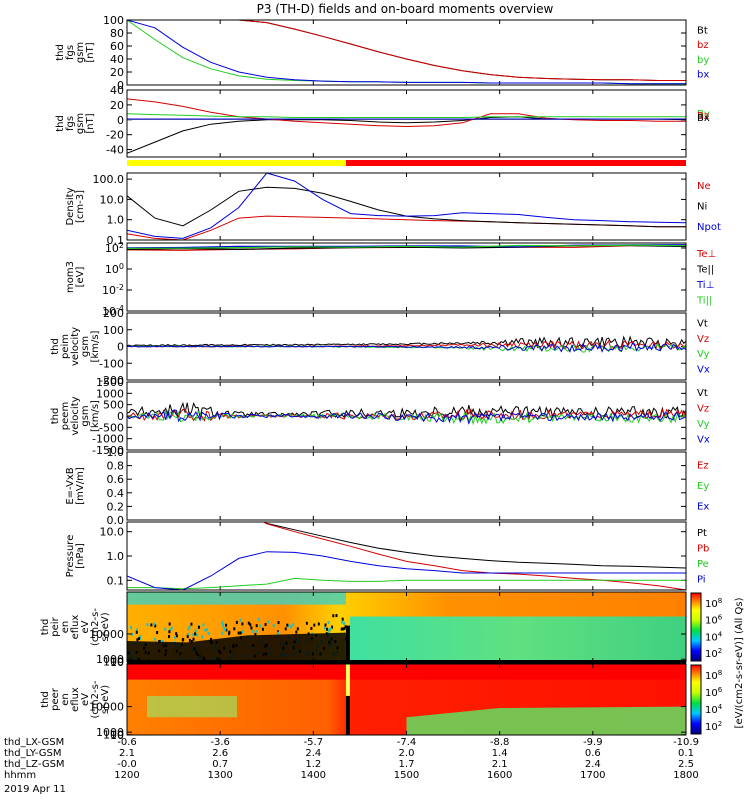 The image size is (750, 800). Describe the element at coordinates (34, 742) in the screenshot. I see `x-row-label: thd_LX-GSM` at that location.